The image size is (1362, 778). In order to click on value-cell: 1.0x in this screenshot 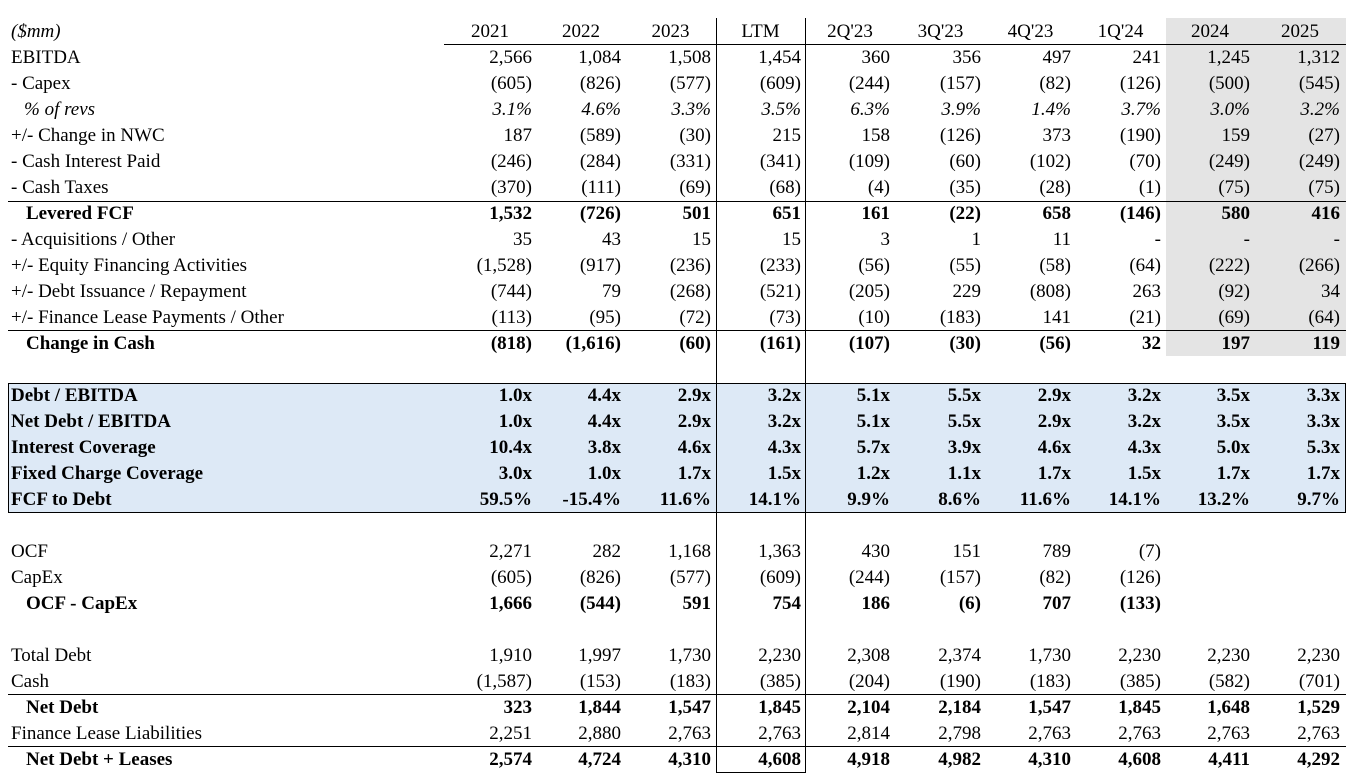, I will do `click(515, 395)`.